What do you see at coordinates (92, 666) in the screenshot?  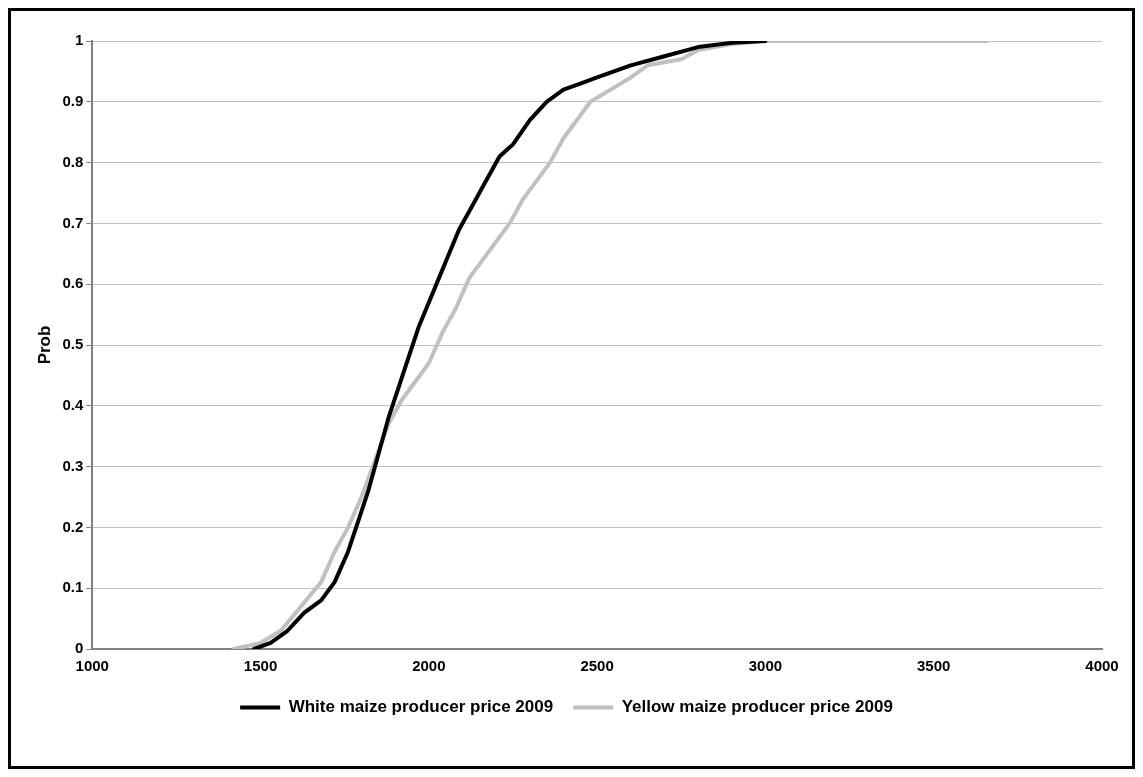 I see `x-tick-label: 1000` at bounding box center [92, 666].